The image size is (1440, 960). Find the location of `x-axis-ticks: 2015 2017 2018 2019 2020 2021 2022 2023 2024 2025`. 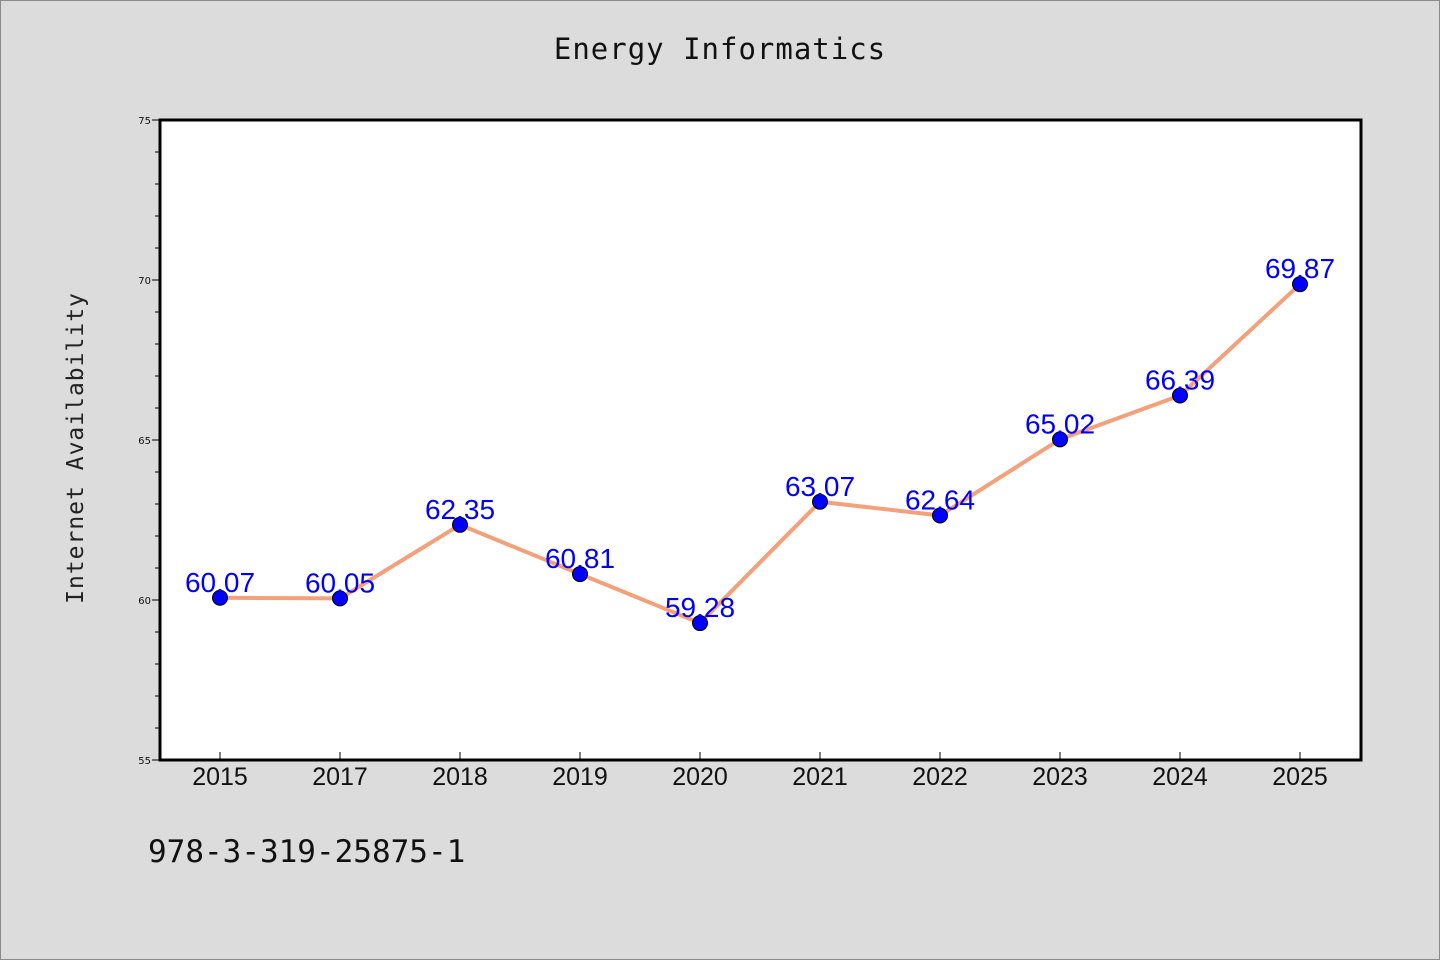

x-axis-ticks: 2015 2017 2018 2019 2020 2021 2022 2023 2024 2025 is located at coordinates (760, 771).